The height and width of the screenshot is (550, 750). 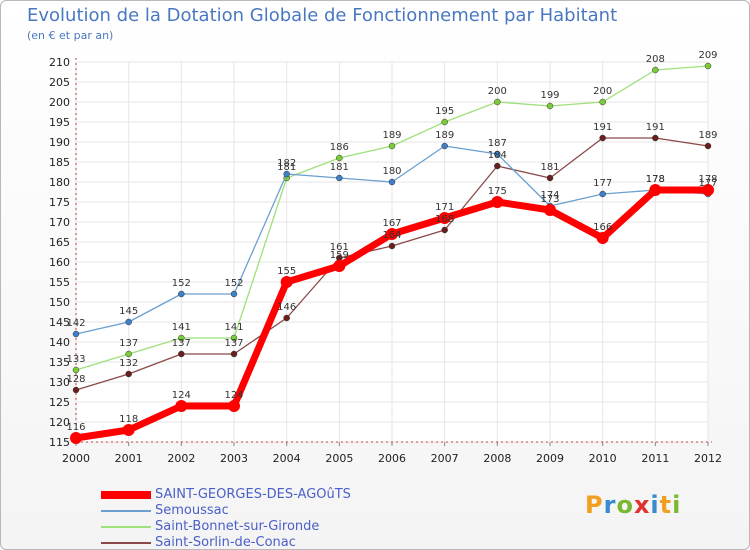 I want to click on data-label: 178, so click(x=655, y=179).